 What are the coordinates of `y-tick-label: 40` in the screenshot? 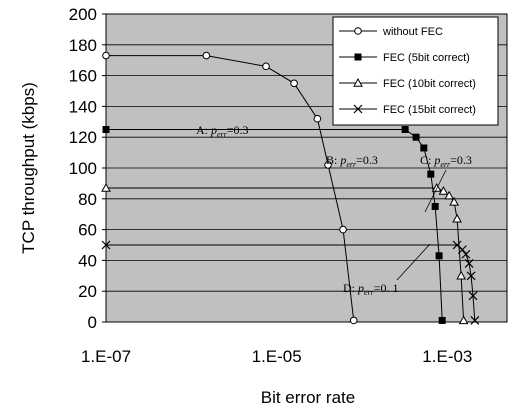 It's located at (87, 260).